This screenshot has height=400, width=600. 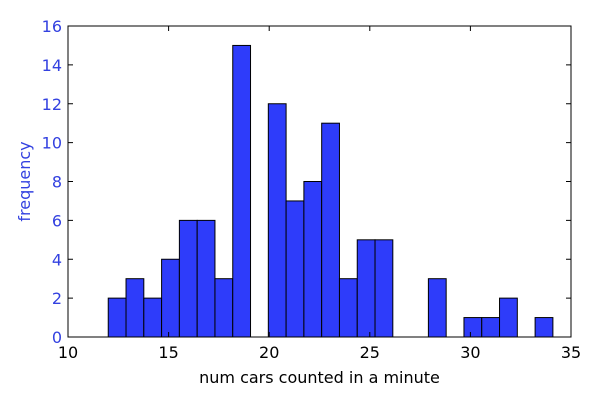 I want to click on y-tick-label: 14, so click(x=52, y=65).